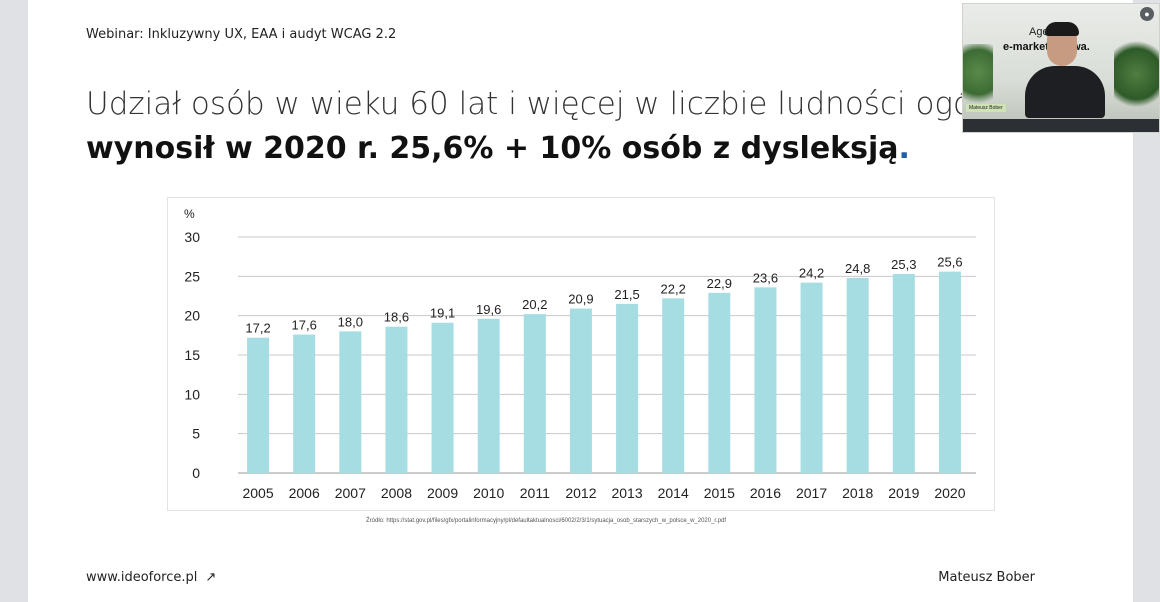 This screenshot has height=602, width=1160. What do you see at coordinates (350, 321) in the screenshot?
I see `bar-value-label: 18,0` at bounding box center [350, 321].